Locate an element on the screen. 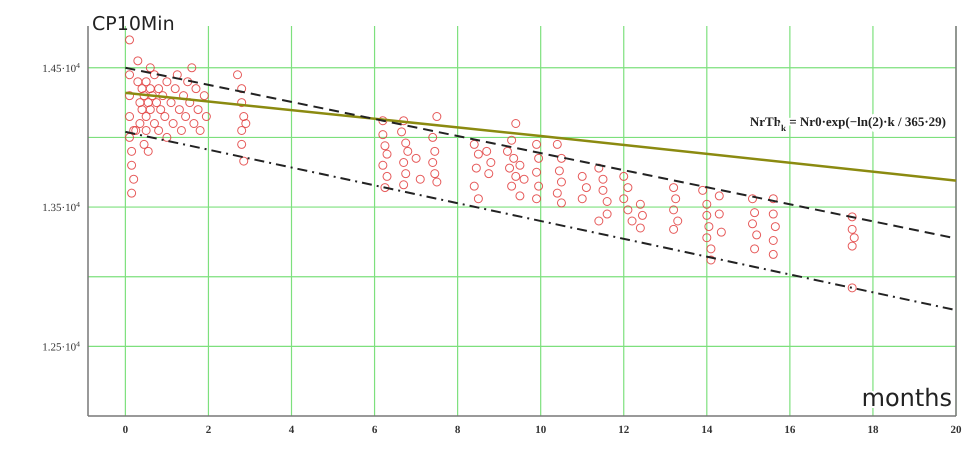 This screenshot has width=977, height=450. x-tick-label: 12 is located at coordinates (624, 430).